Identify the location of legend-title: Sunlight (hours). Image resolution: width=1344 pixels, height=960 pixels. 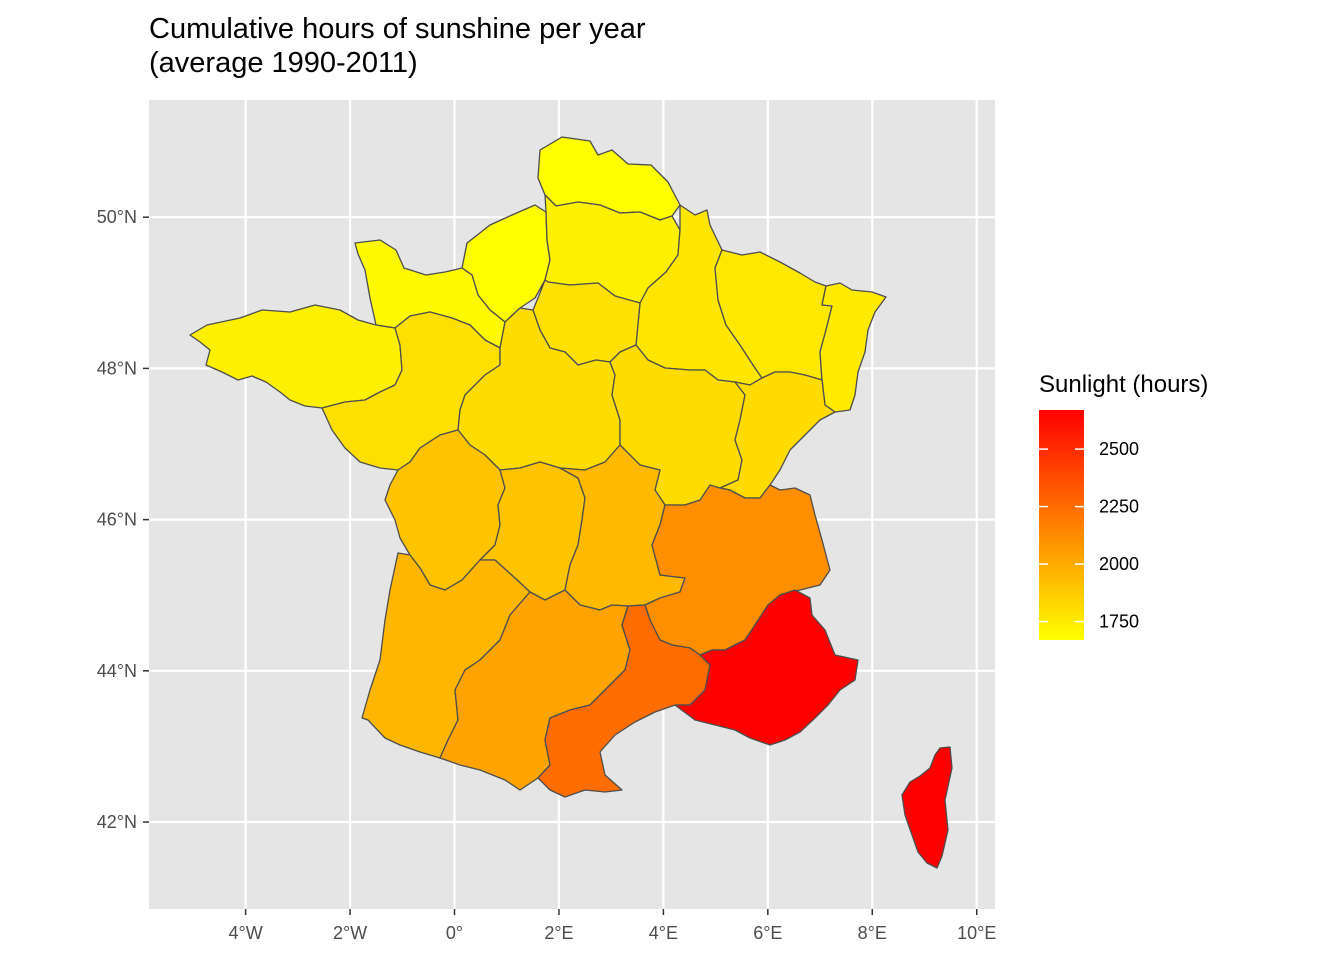
(1123, 384).